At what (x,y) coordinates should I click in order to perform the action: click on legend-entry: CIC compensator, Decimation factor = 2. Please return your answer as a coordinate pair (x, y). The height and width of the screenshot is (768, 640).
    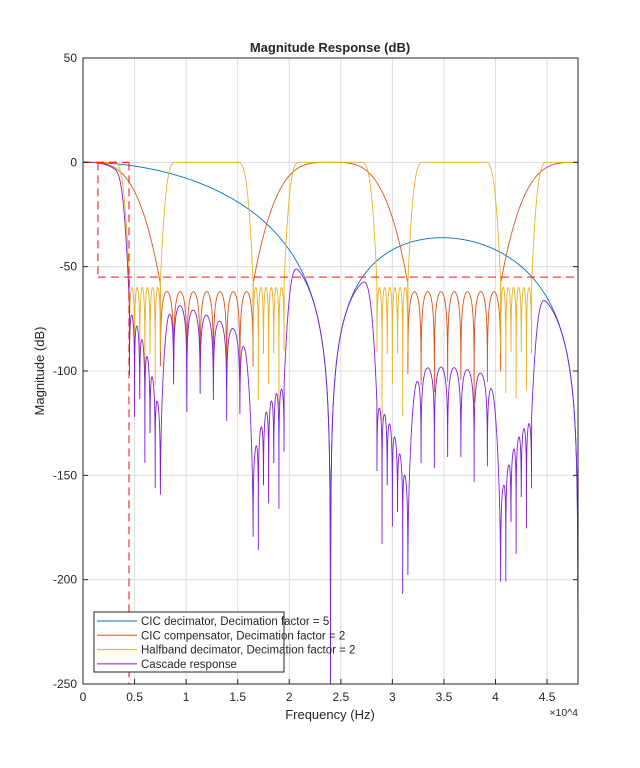
    Looking at the image, I should click on (221, 636).